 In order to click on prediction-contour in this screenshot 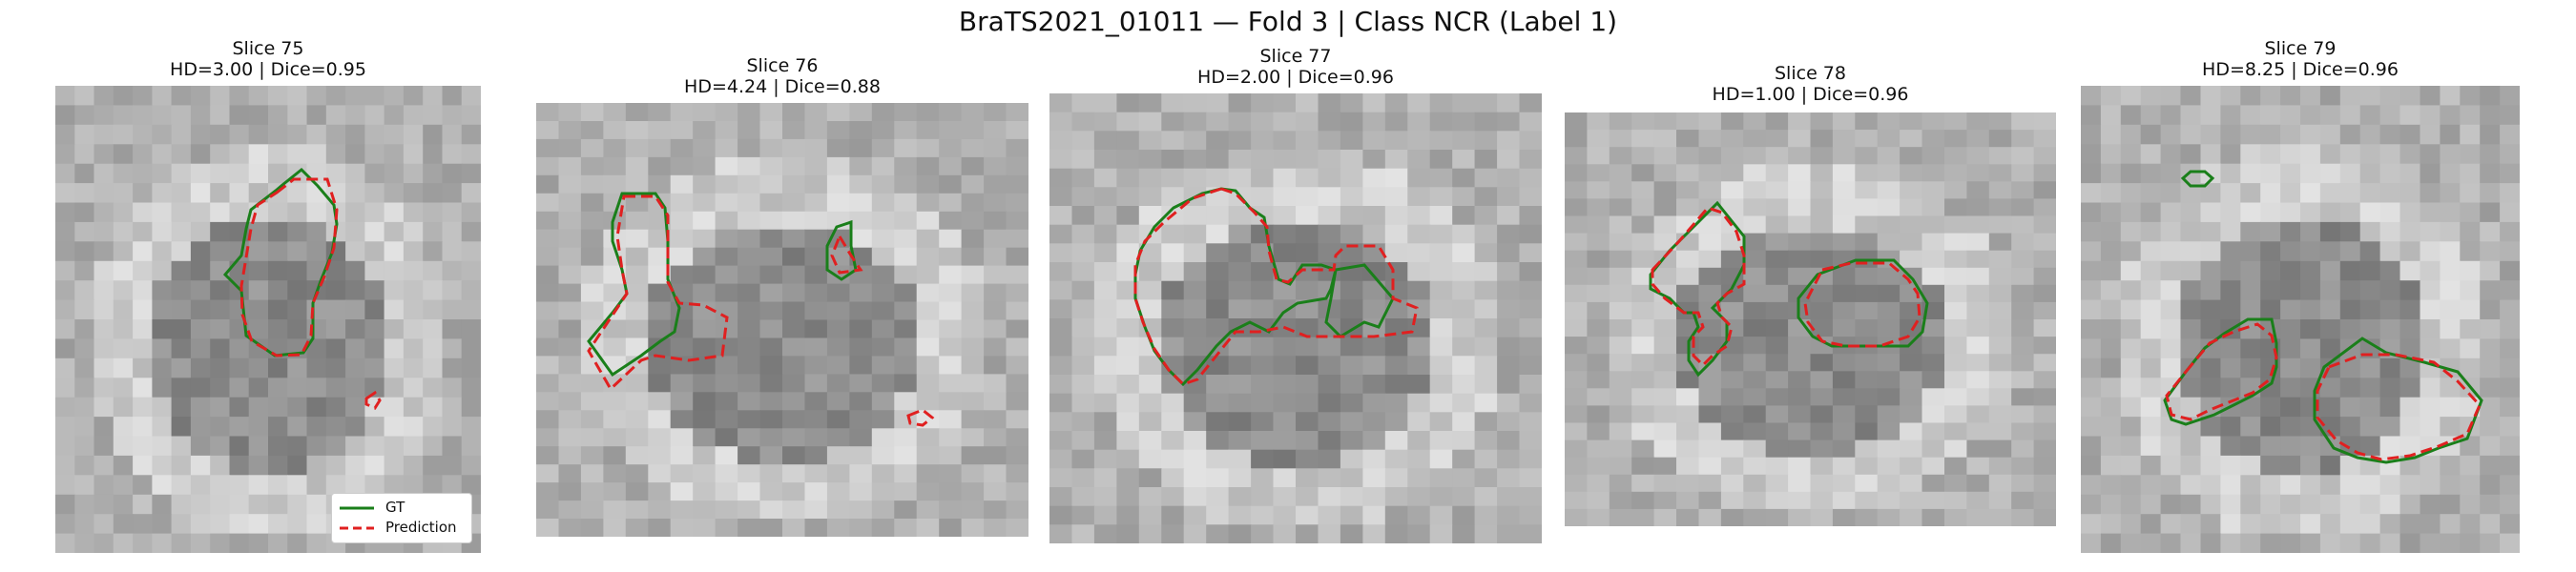, I will do `click(761, 310)`.